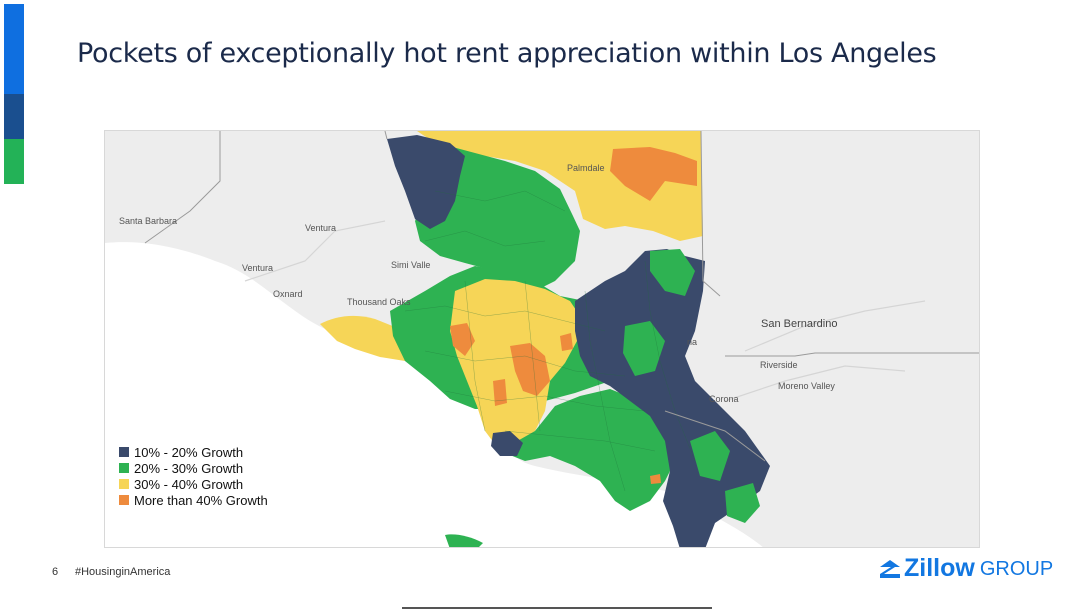 The width and height of the screenshot is (1082, 611). I want to click on label-simi-valley: Simi Valle, so click(410, 265).